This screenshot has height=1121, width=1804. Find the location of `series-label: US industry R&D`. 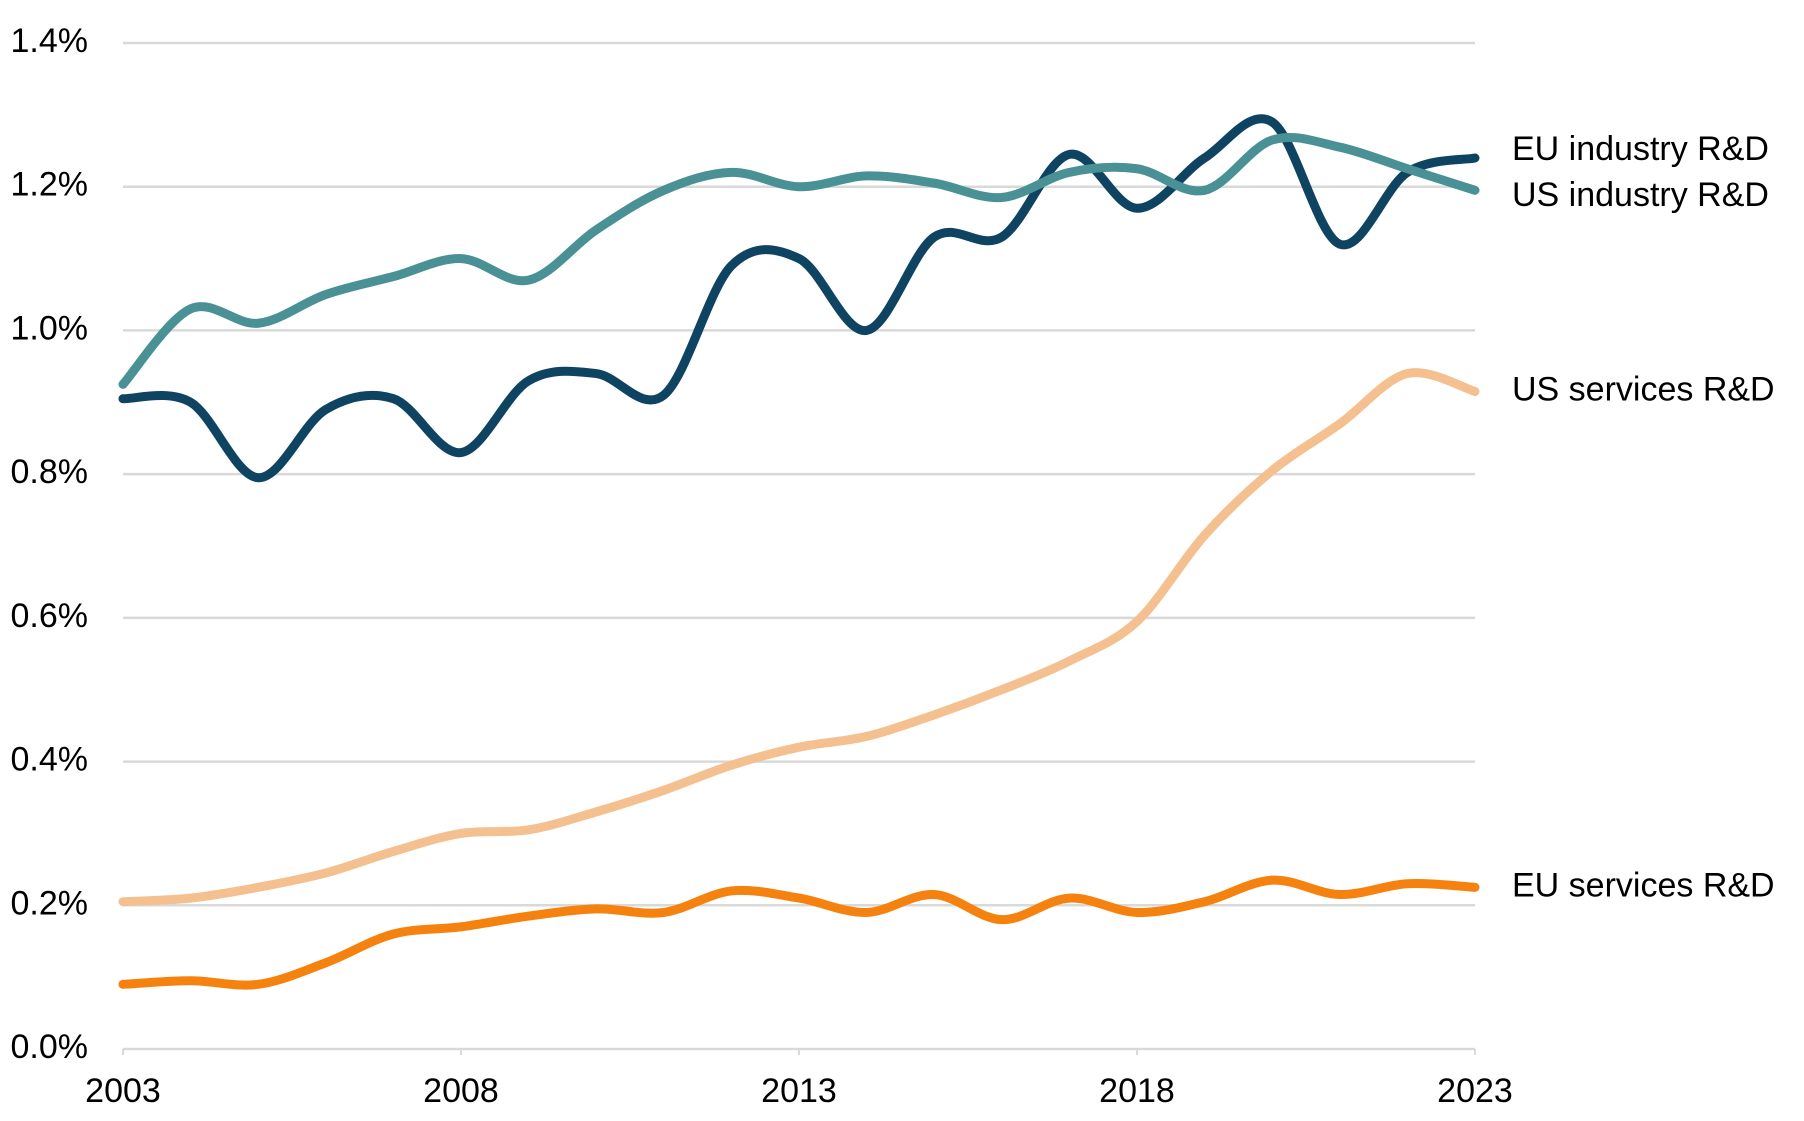

series-label: US industry R&D is located at coordinates (1640, 195).